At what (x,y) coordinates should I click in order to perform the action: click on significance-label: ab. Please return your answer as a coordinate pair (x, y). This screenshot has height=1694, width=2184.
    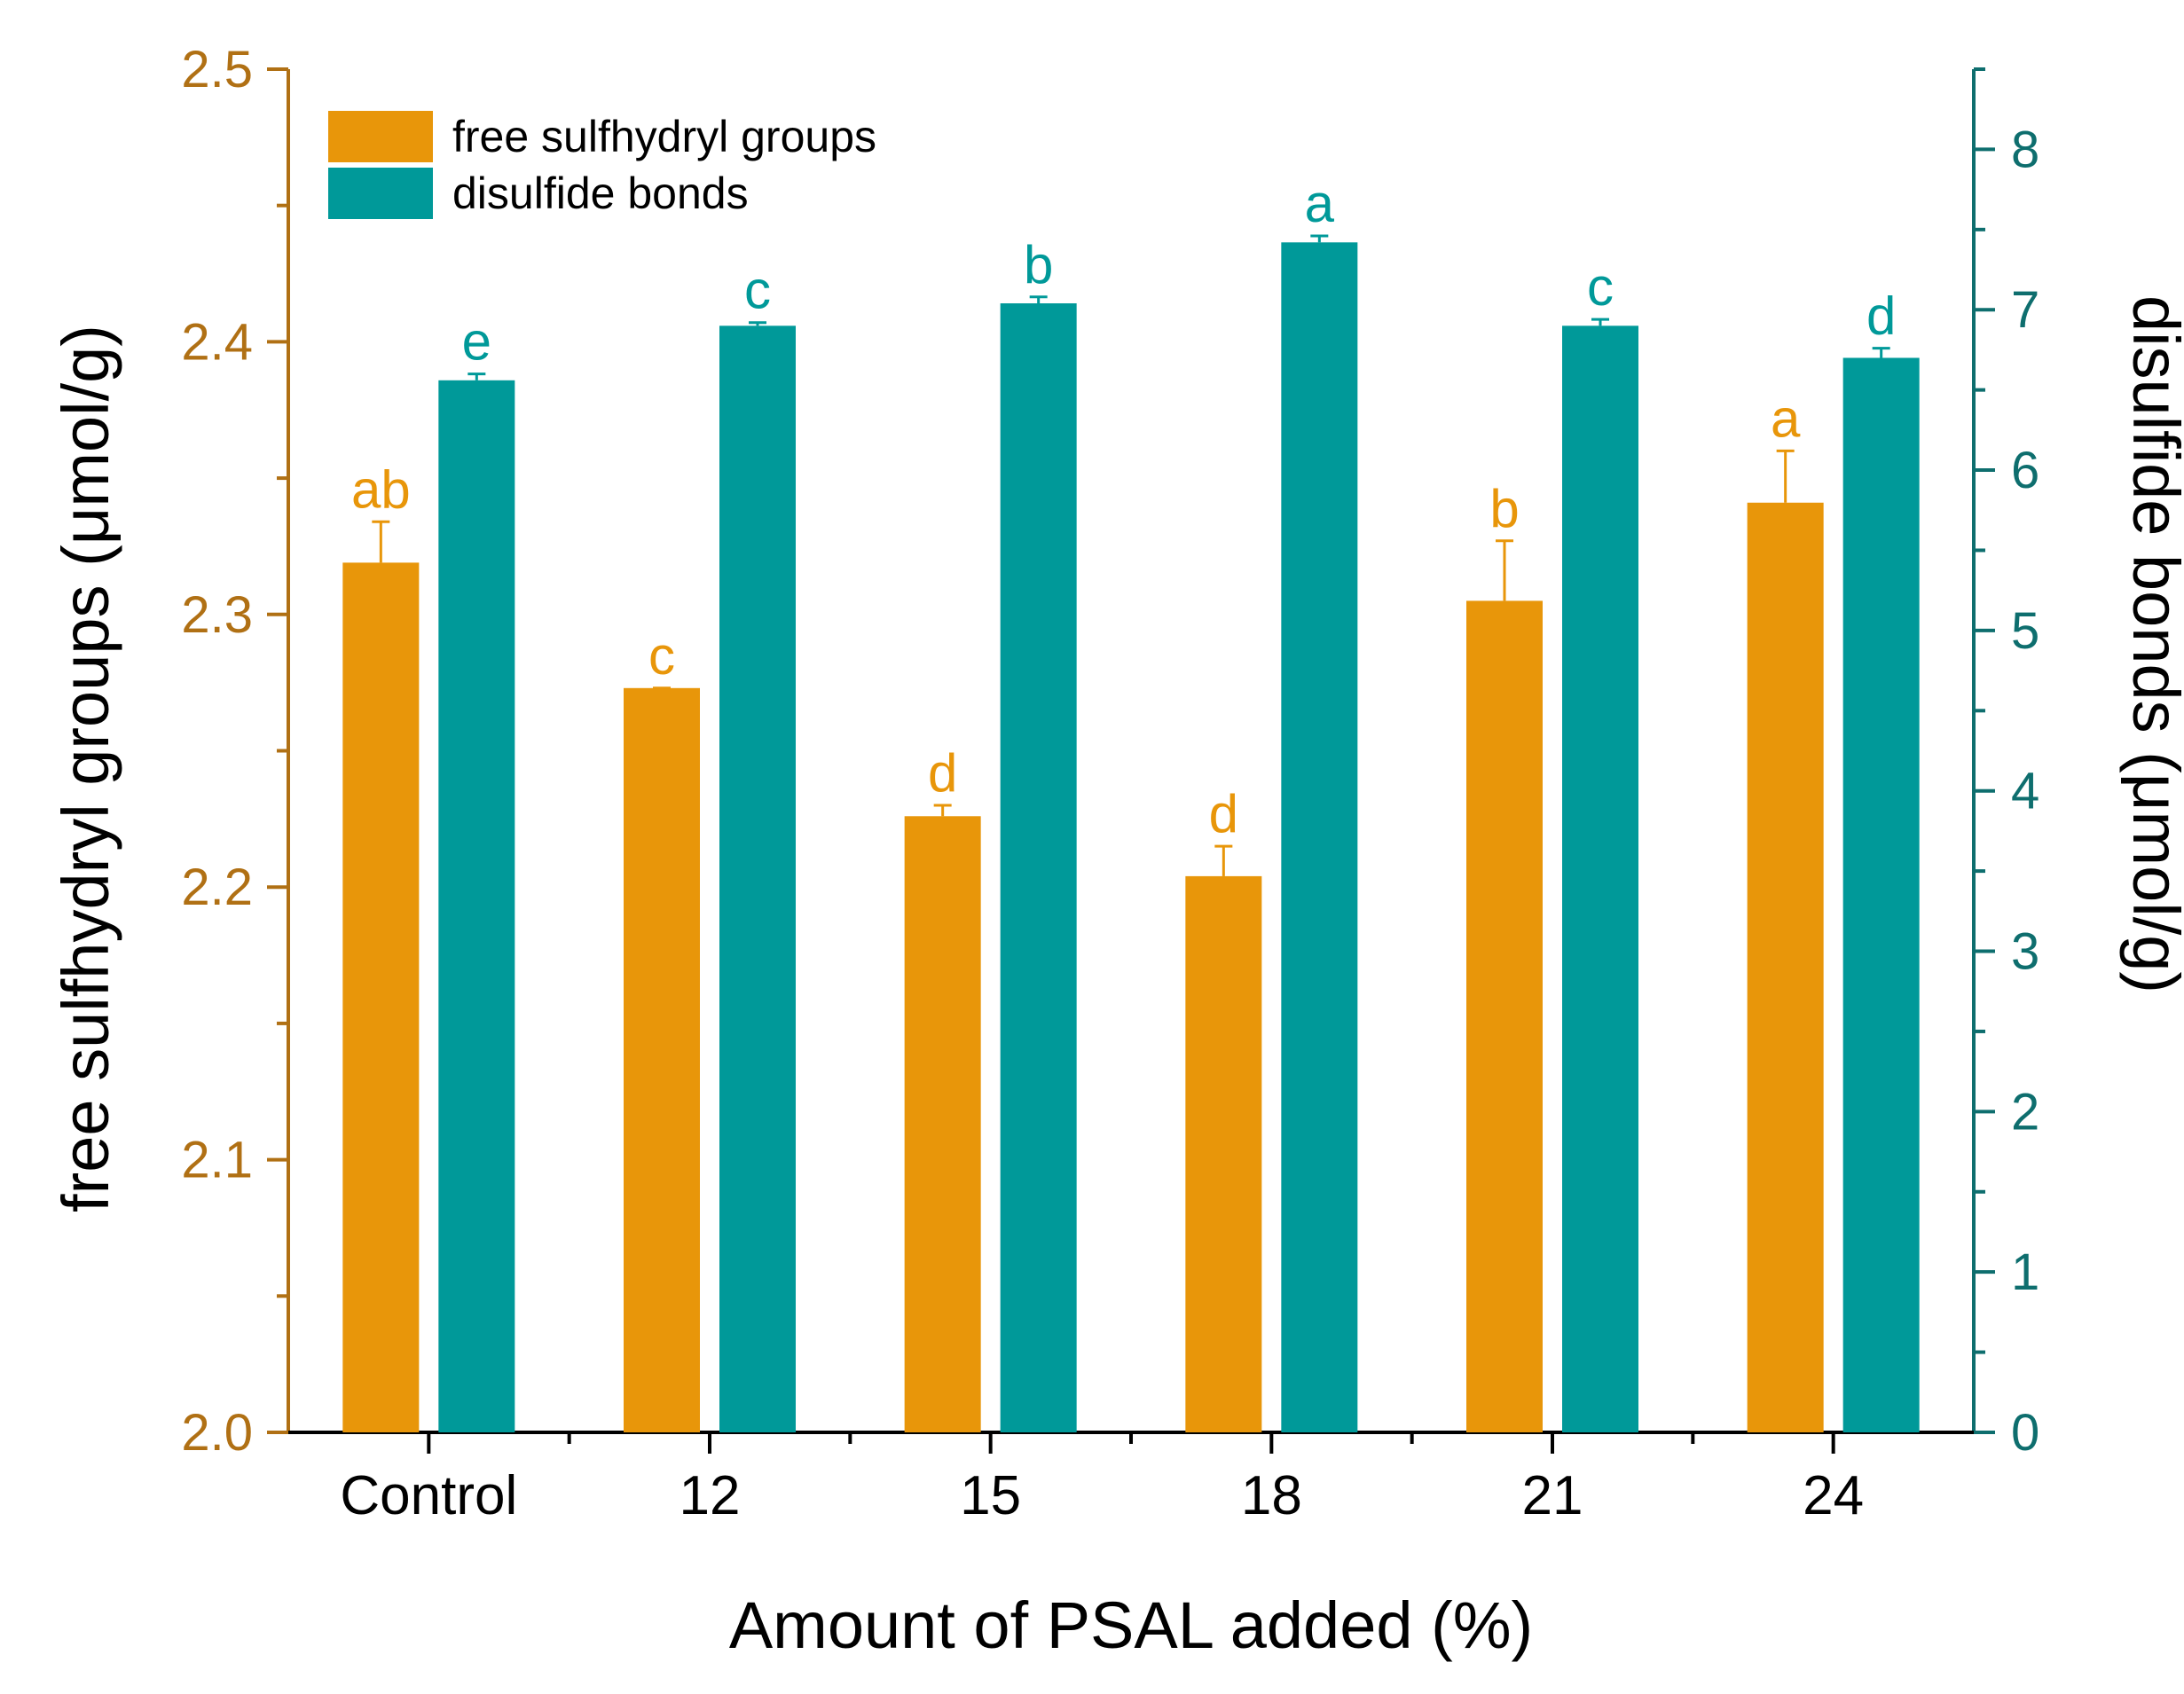
    Looking at the image, I should click on (381, 489).